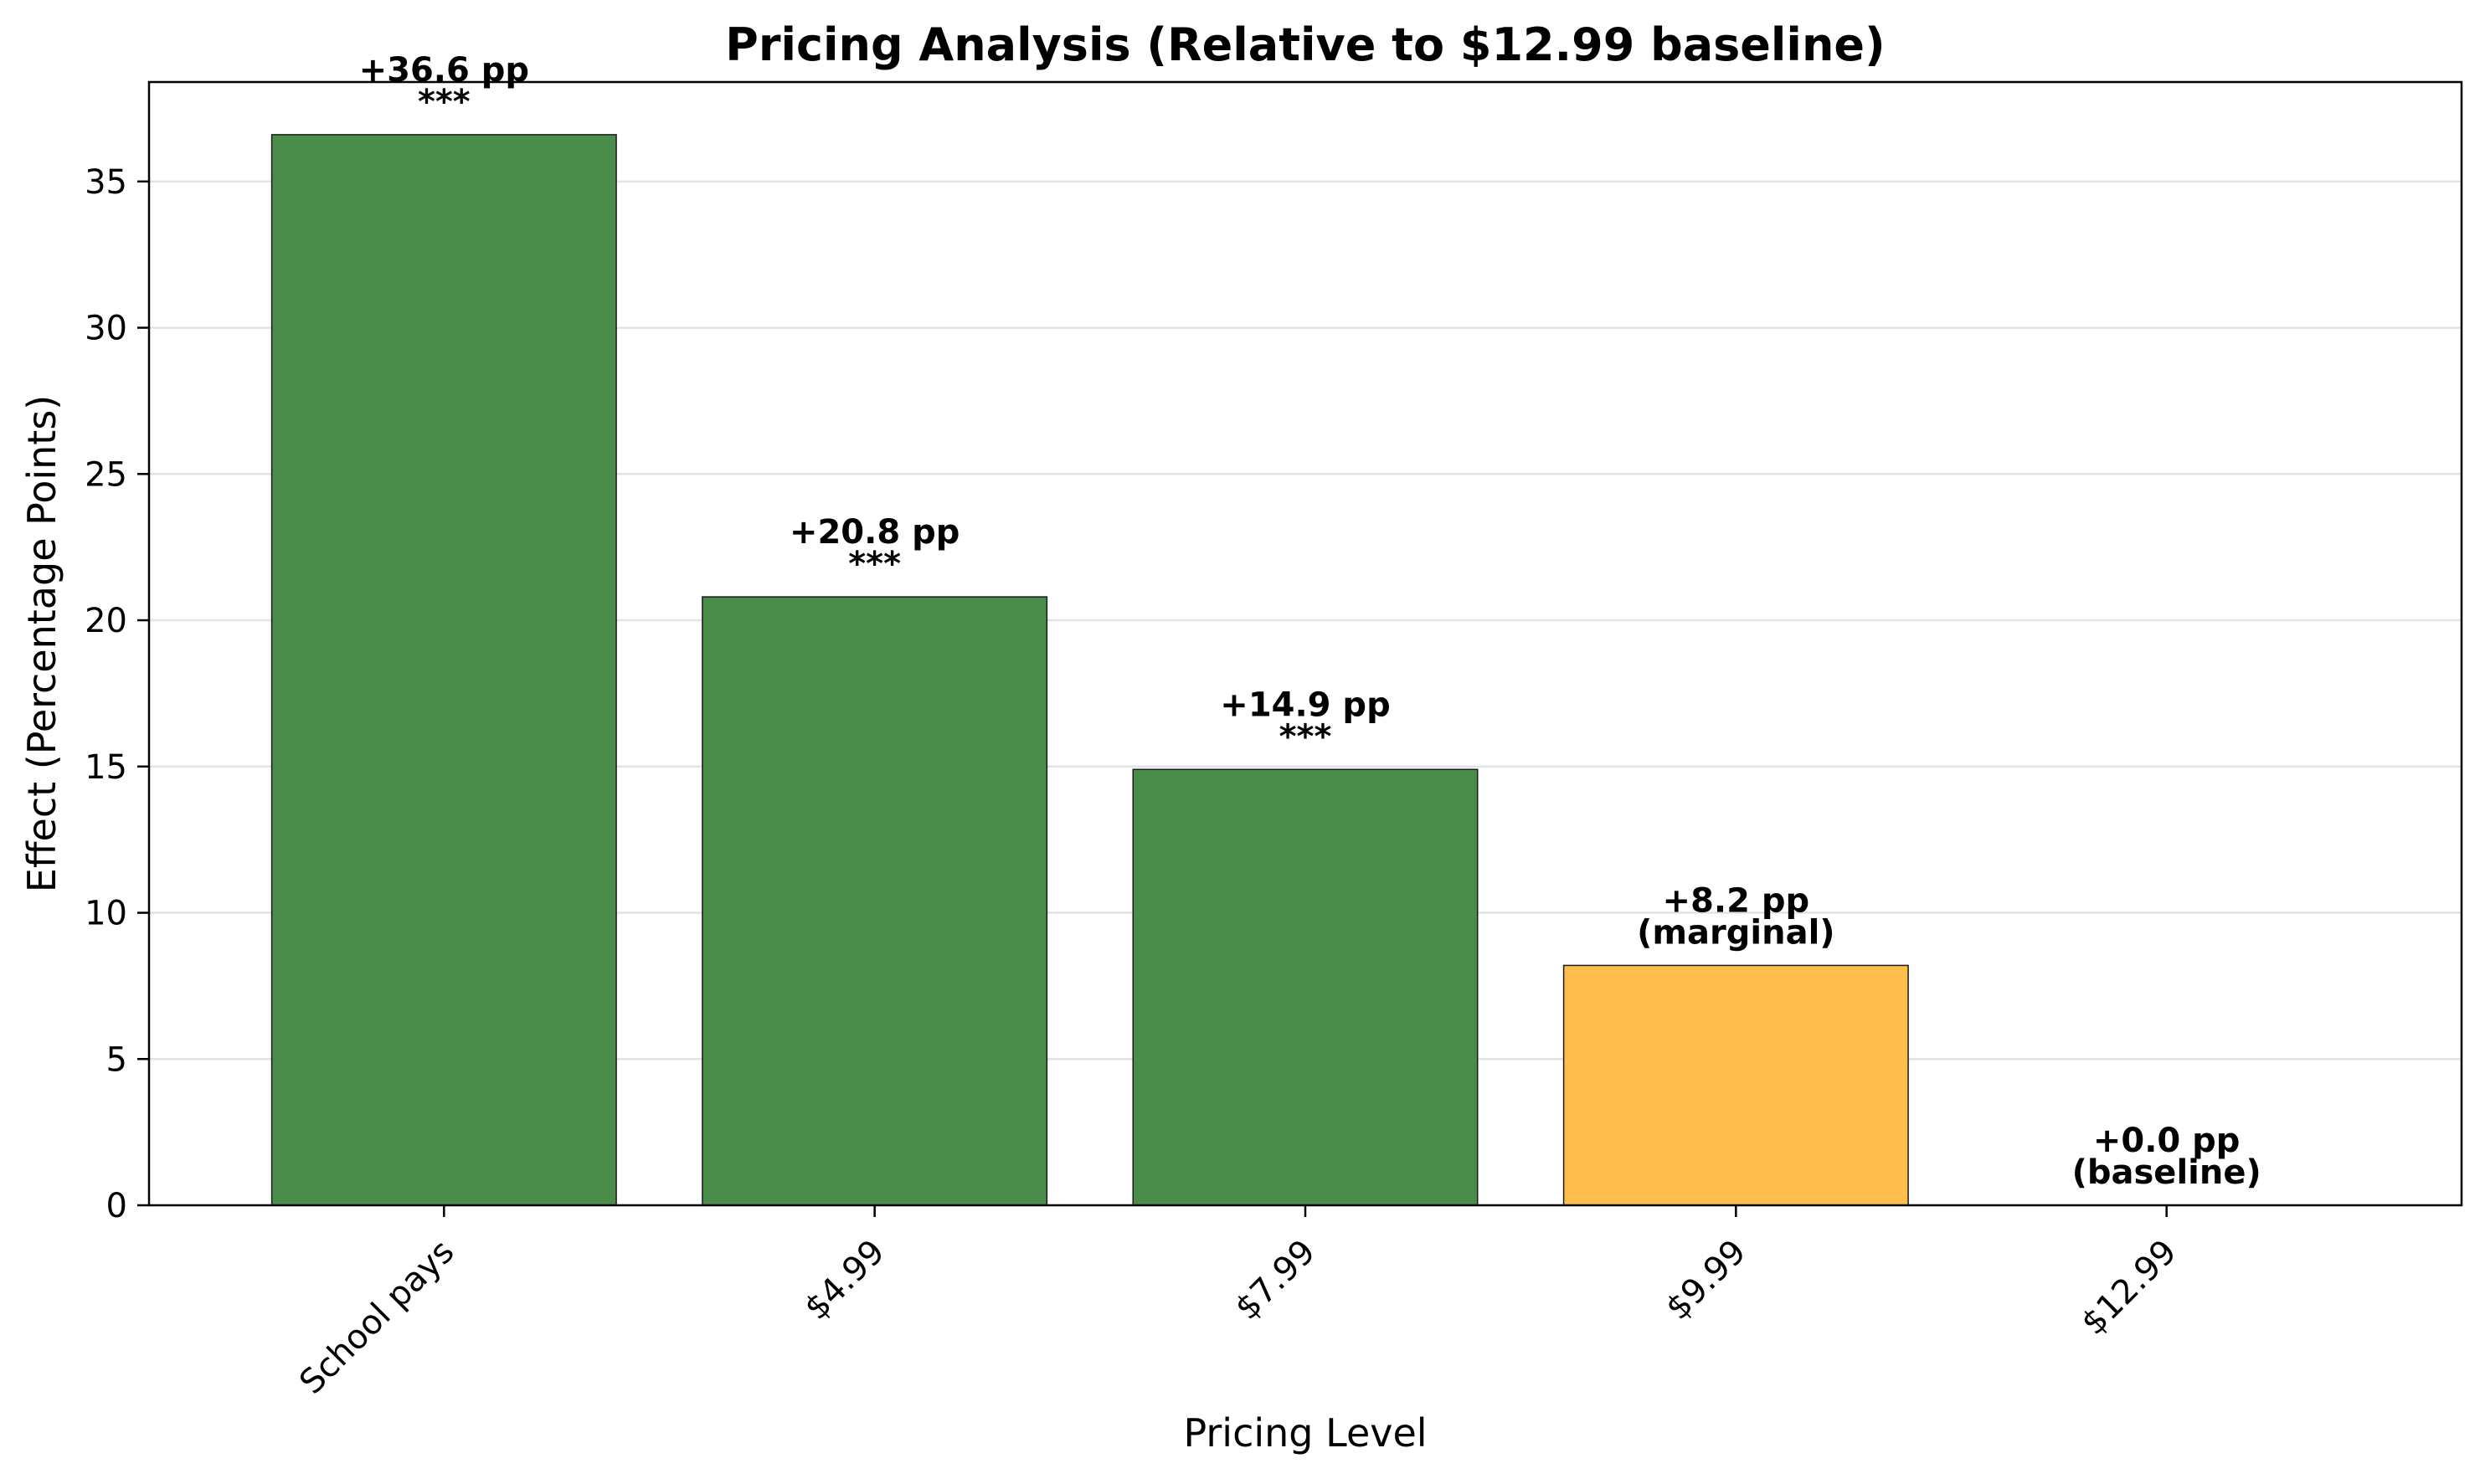 This screenshot has height=1484, width=2485. What do you see at coordinates (1305, 705) in the screenshot?
I see `bar-value-label: +14.9 pp` at bounding box center [1305, 705].